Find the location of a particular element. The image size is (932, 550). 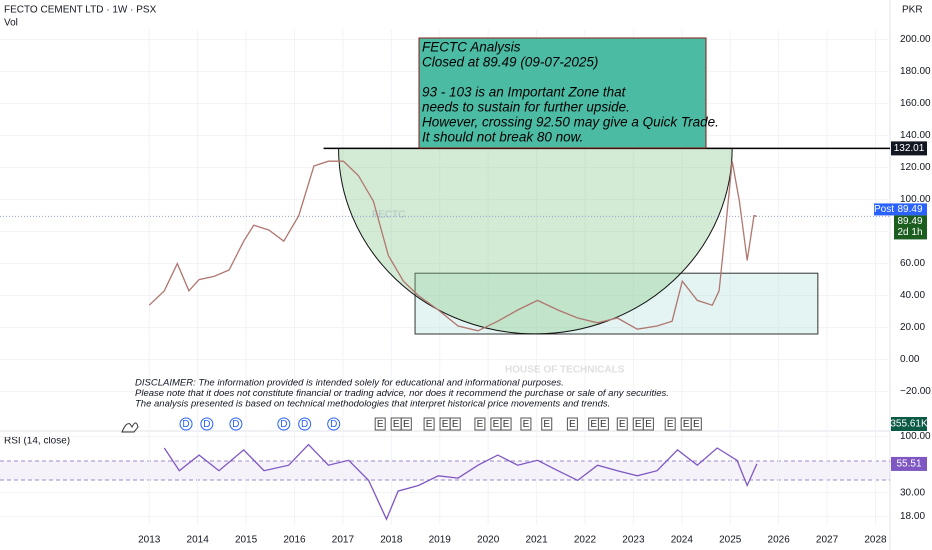

post-price-marker is located at coordinates (910, 209).